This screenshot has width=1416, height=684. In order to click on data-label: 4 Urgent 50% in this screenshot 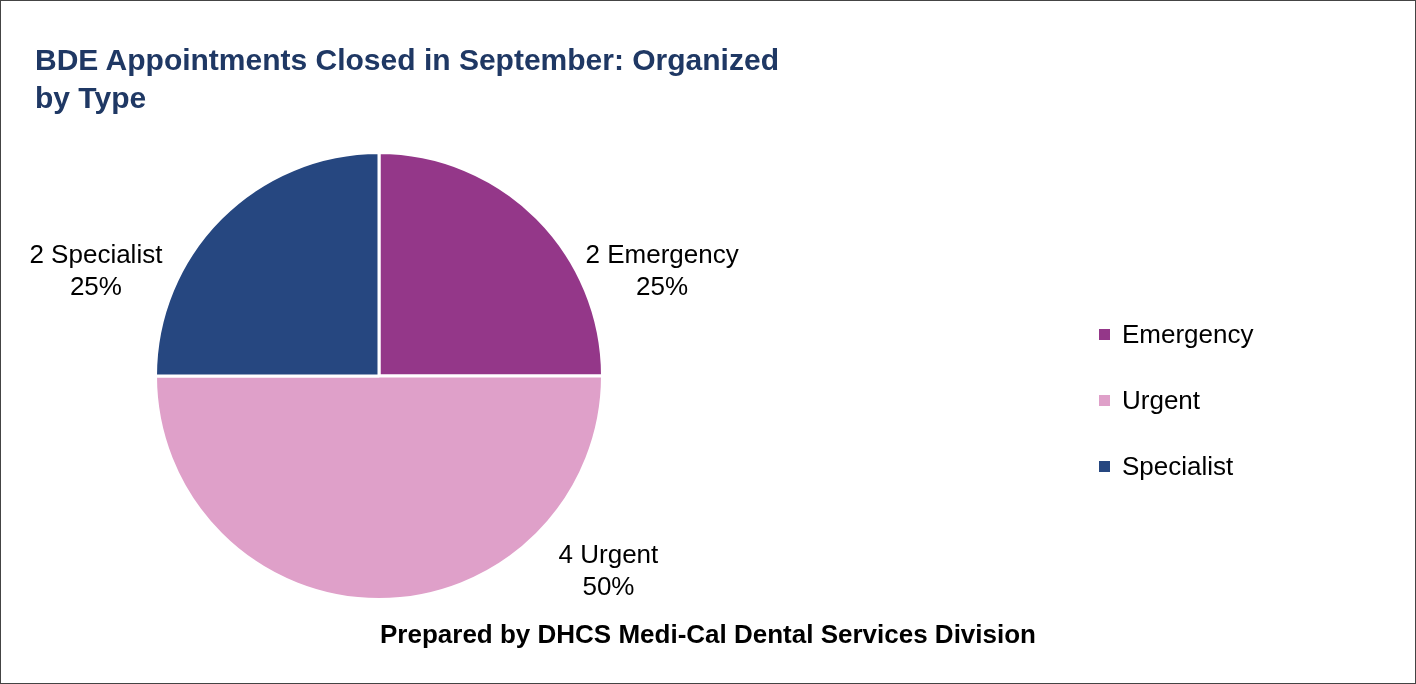, I will do `click(609, 570)`.